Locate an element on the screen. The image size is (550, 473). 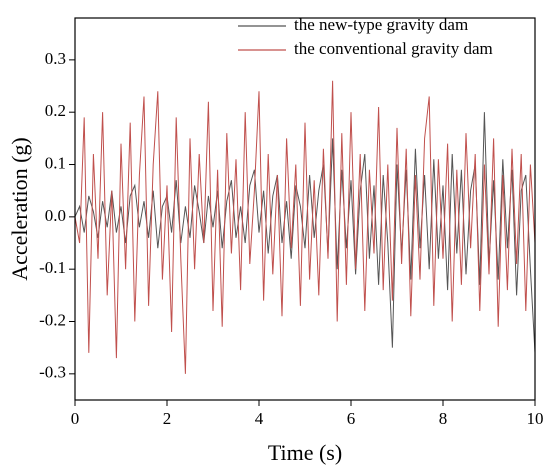
y-tick-label: -0.1 is located at coordinates (52, 267).